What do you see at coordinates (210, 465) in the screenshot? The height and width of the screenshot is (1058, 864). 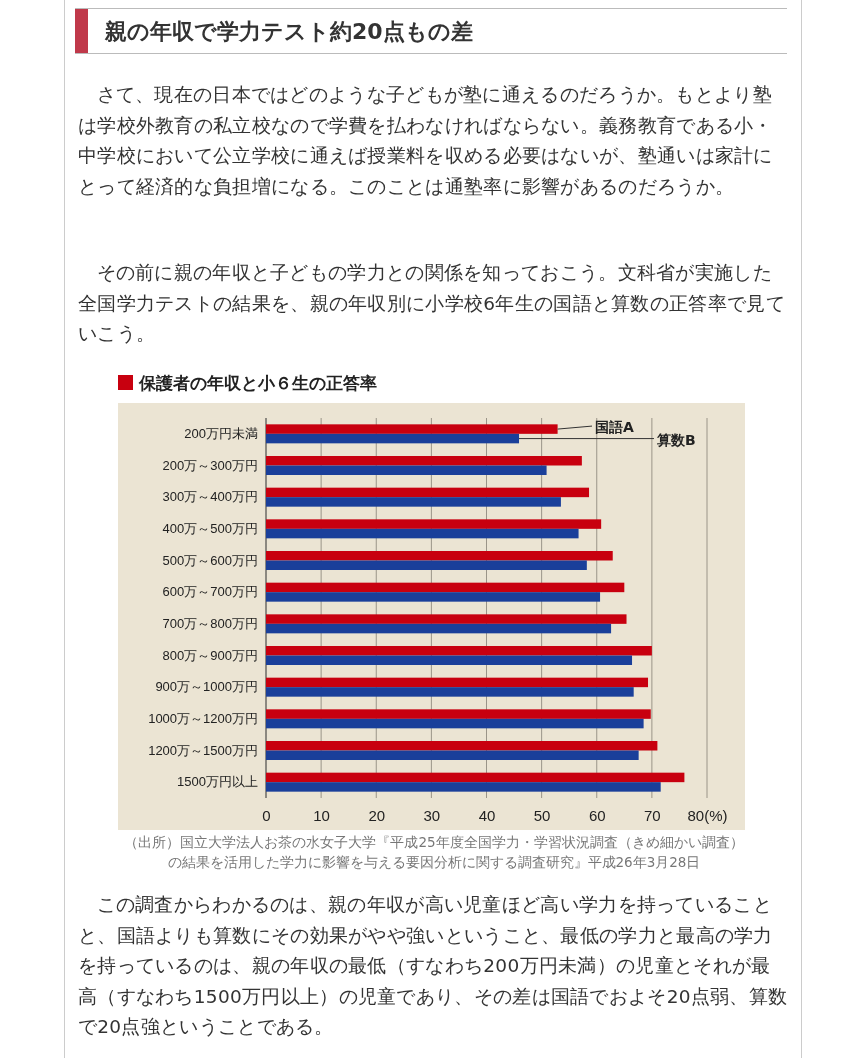 I see `y-tick-label: 200万～300万円` at bounding box center [210, 465].